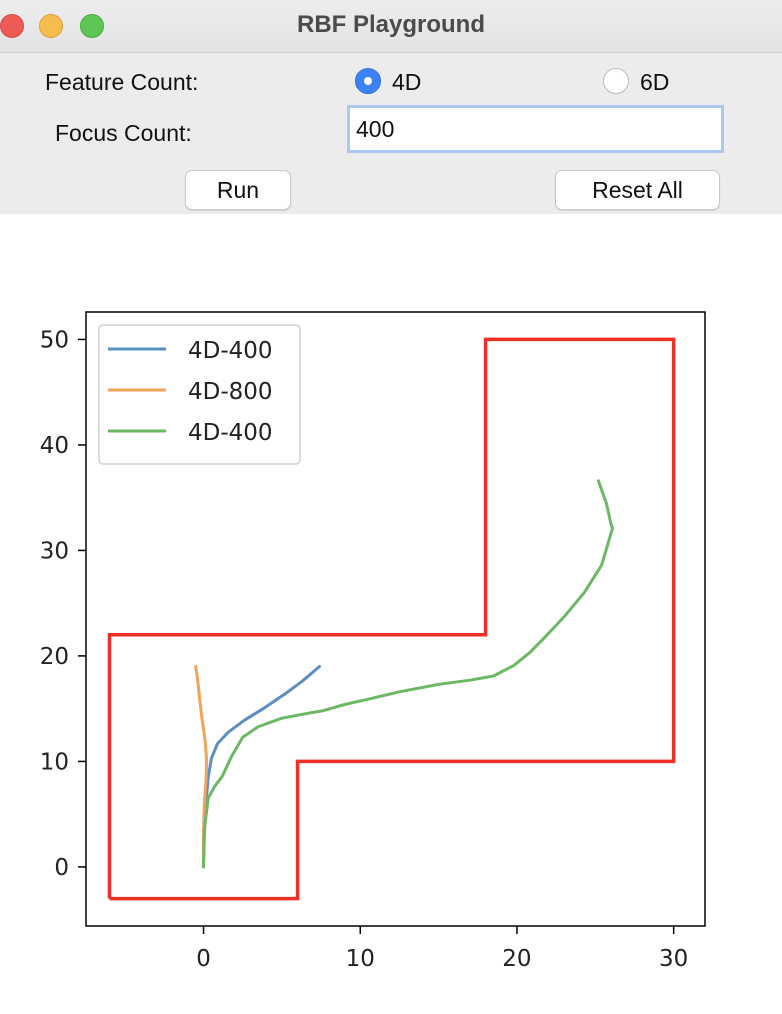 Image resolution: width=782 pixels, height=1014 pixels. I want to click on x-tick-label-0: 0, so click(203, 959).